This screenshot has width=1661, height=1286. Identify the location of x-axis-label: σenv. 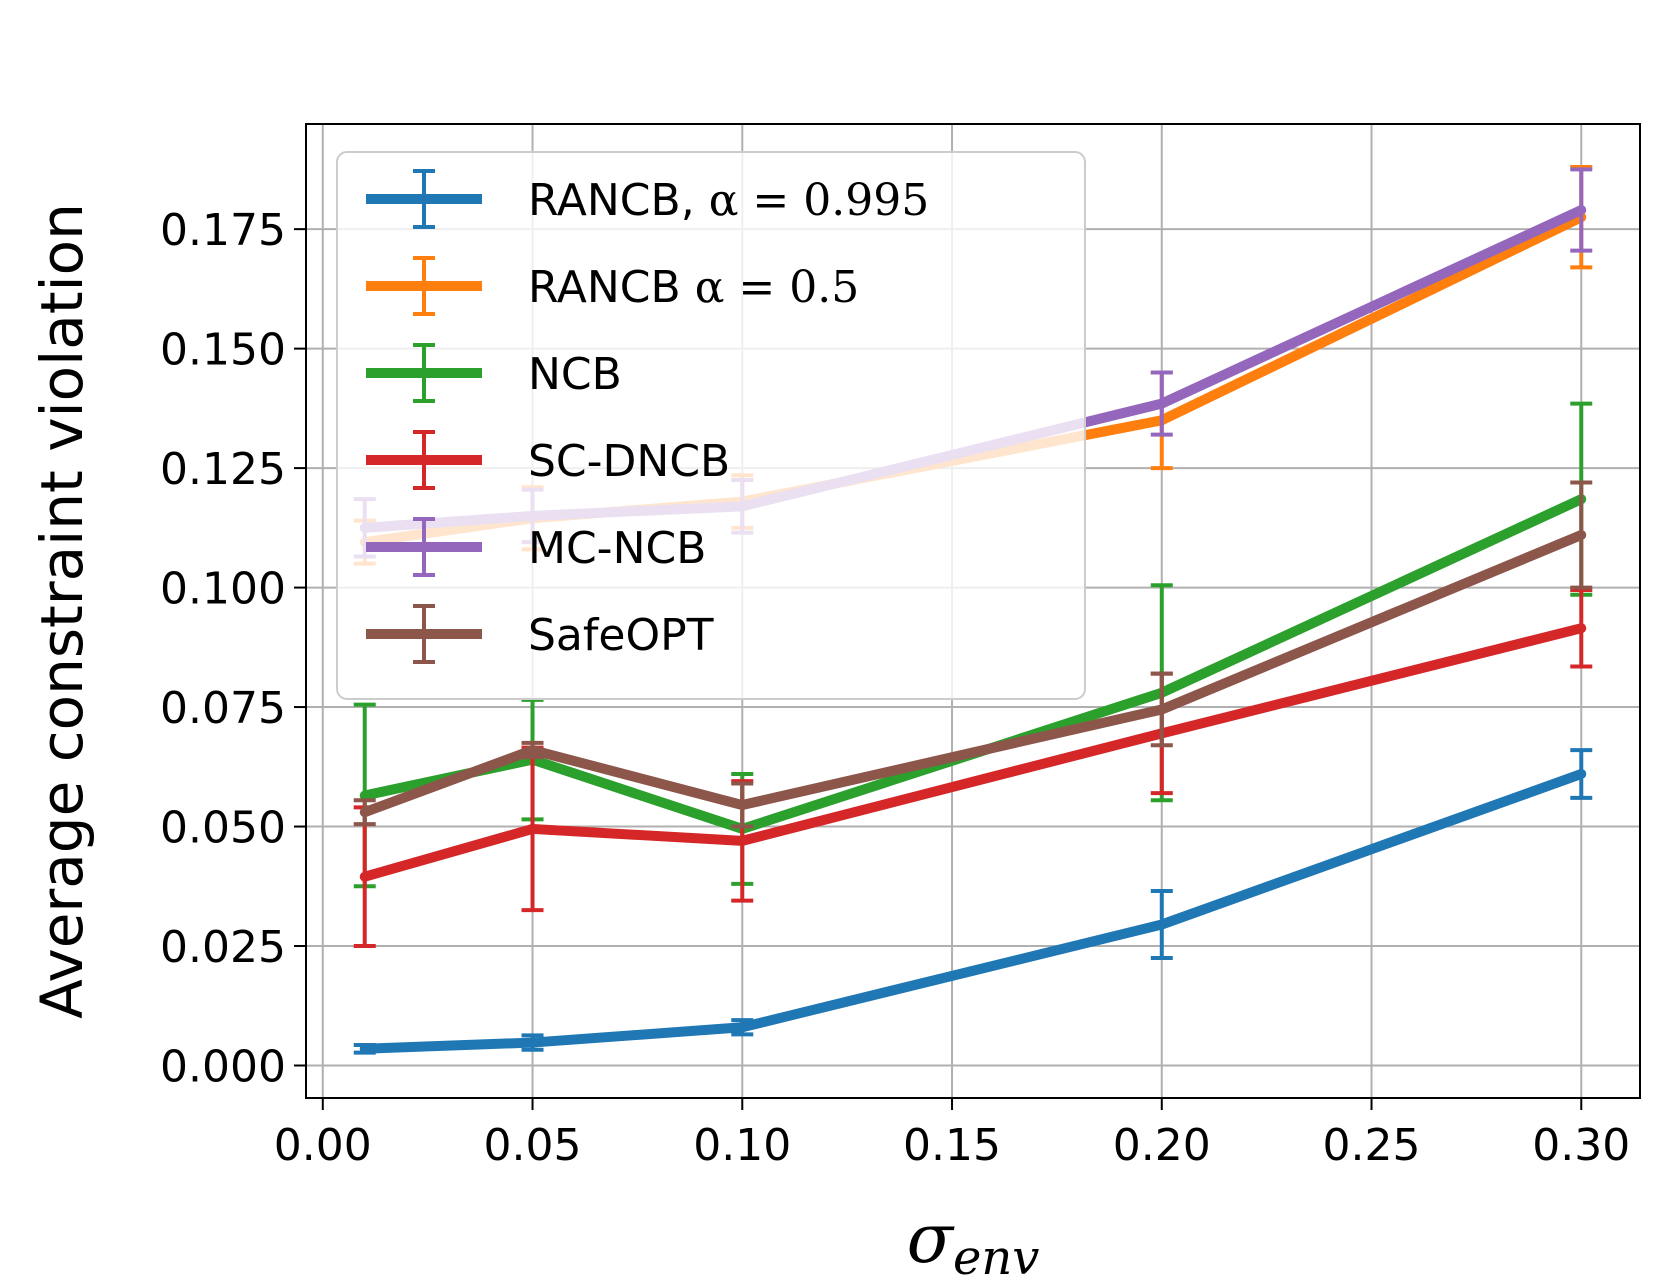
(973, 1243).